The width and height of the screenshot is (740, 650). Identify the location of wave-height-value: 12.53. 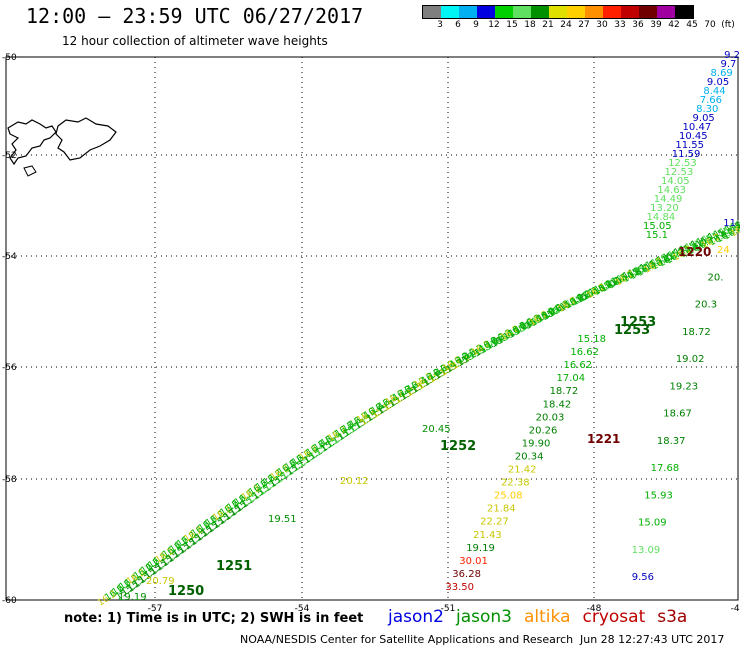
(682, 163).